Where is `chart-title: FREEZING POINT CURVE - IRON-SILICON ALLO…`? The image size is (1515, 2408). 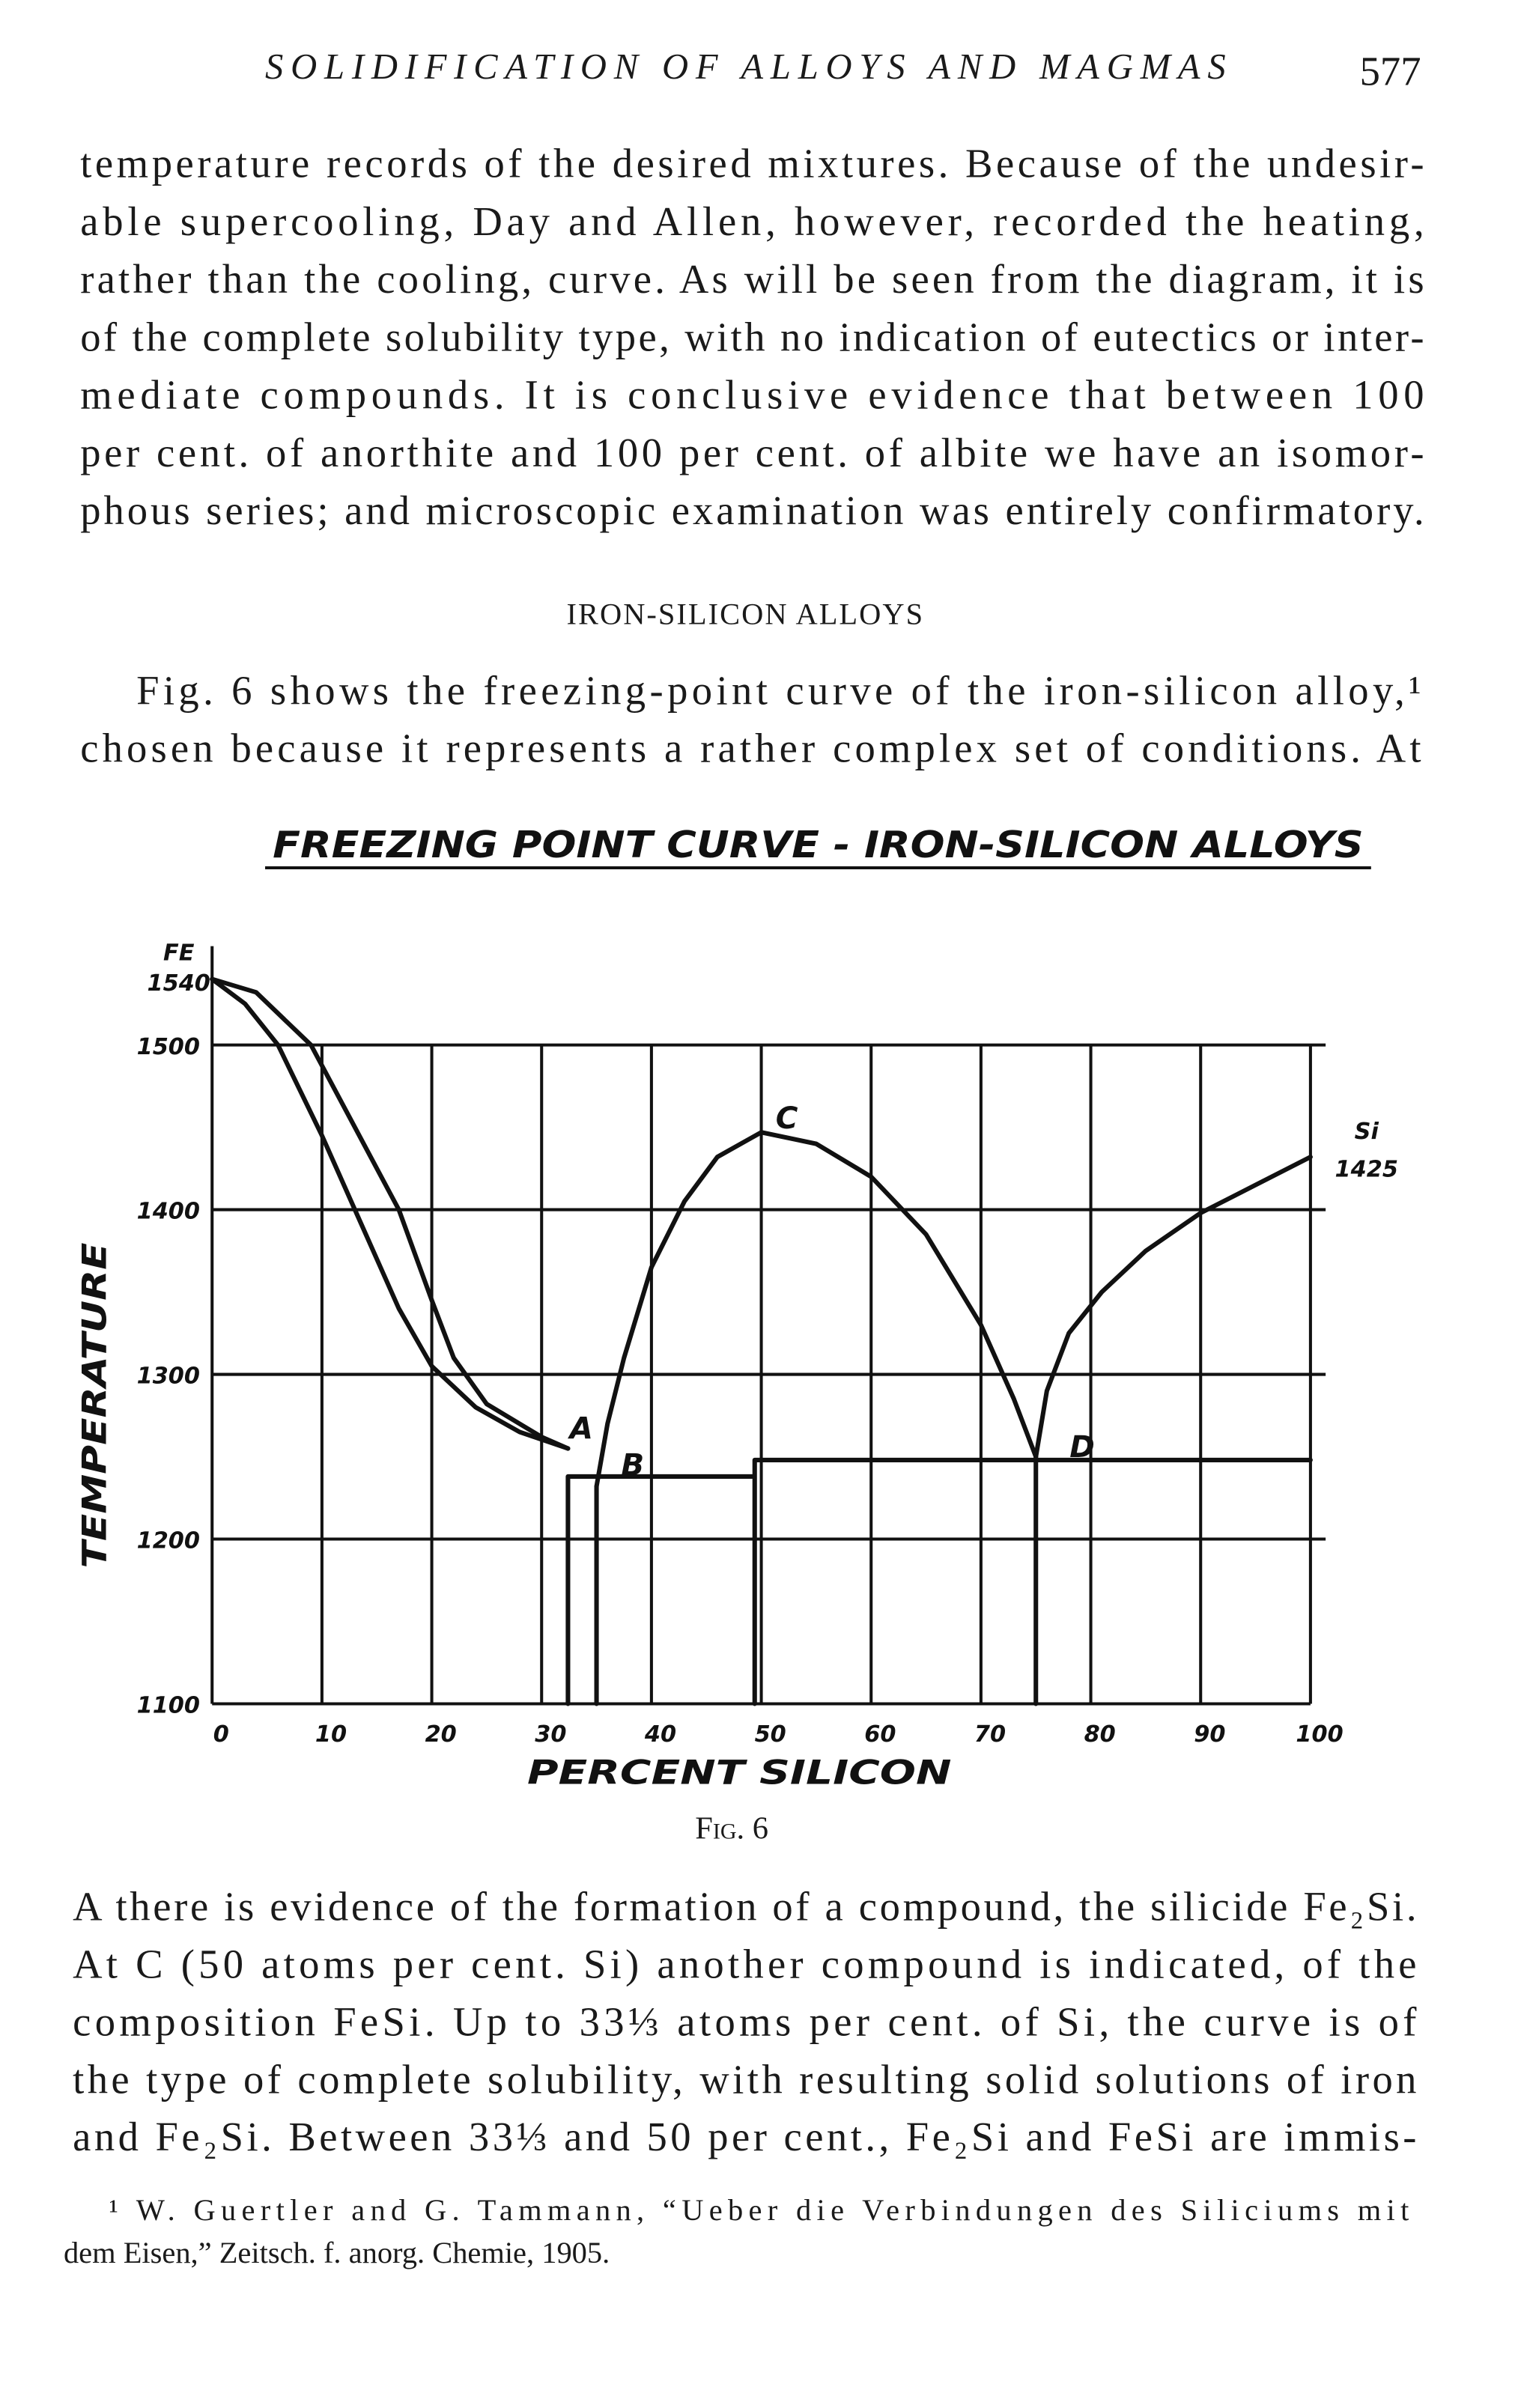
chart-title: FREEZING POINT CURVE - IRON-SILICON ALLO… is located at coordinates (818, 845).